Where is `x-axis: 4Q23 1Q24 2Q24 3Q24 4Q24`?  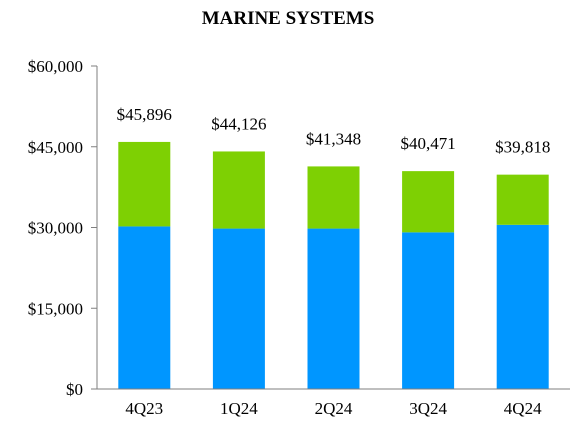 x-axis: 4Q23 1Q24 2Q24 3Q24 4Q24 is located at coordinates (333, 403).